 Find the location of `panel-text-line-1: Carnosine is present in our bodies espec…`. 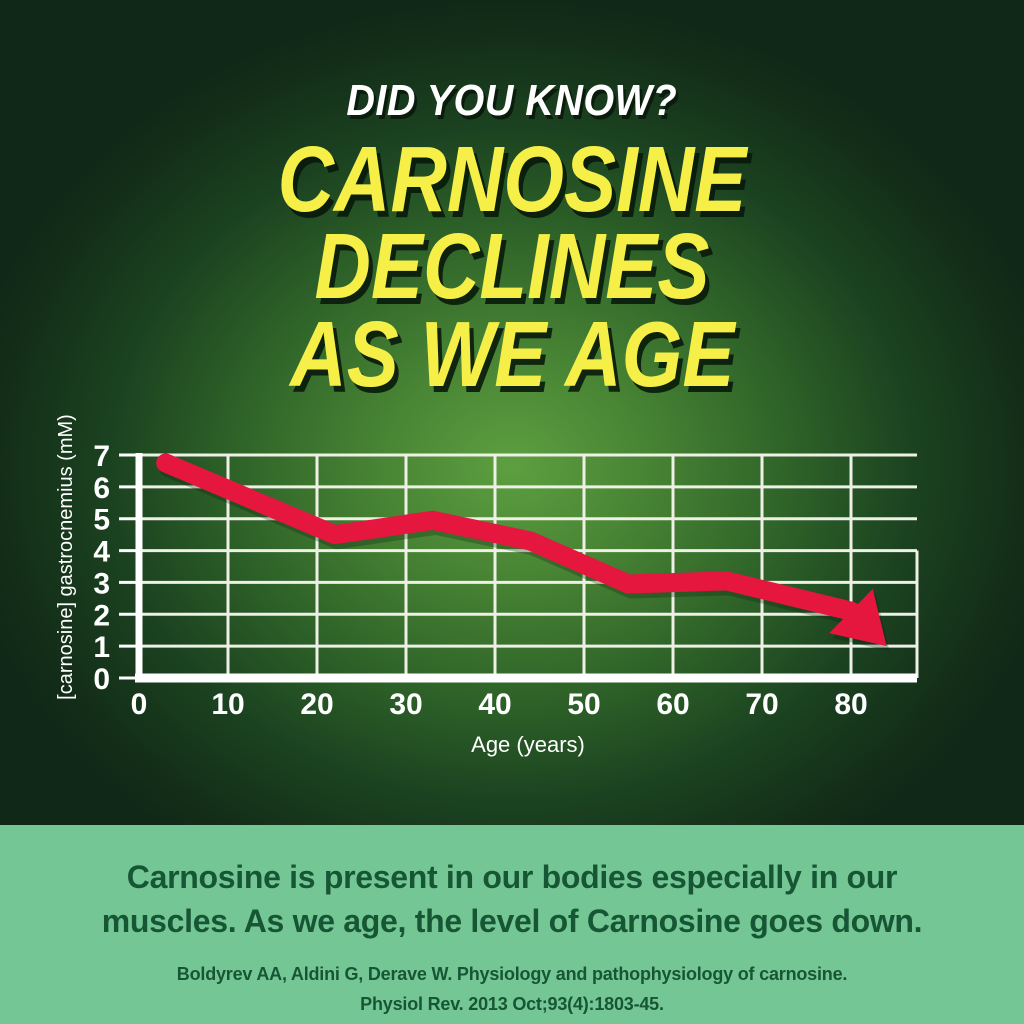

panel-text-line-1: Carnosine is present in our bodies espec… is located at coordinates (512, 877).